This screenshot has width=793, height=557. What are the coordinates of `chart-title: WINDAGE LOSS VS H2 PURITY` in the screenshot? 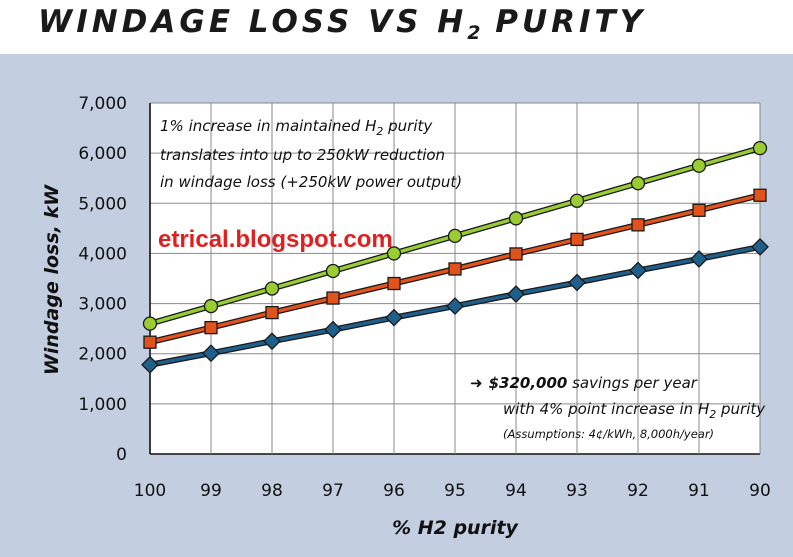 It's located at (342, 24).